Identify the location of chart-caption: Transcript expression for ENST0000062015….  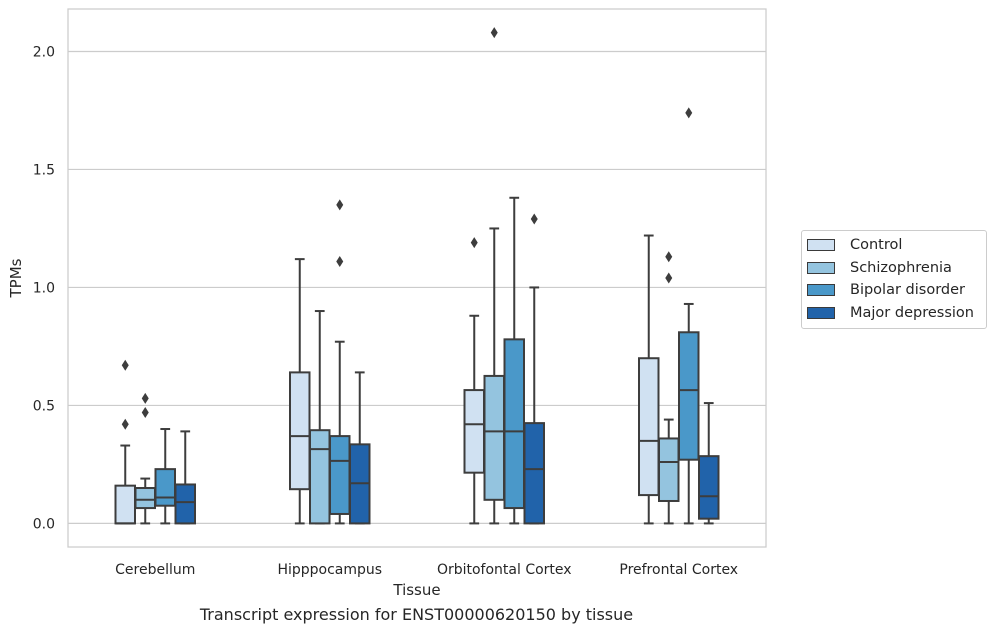
(416, 614).